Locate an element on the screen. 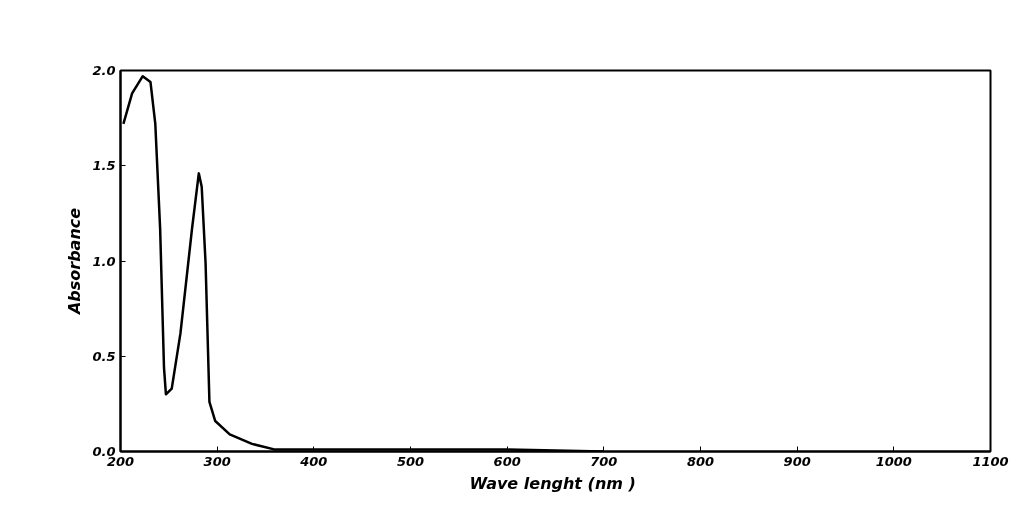 The width and height of the screenshot is (1035, 521). x-axis-title: Wave lenght (nm ) is located at coordinates (552, 483).